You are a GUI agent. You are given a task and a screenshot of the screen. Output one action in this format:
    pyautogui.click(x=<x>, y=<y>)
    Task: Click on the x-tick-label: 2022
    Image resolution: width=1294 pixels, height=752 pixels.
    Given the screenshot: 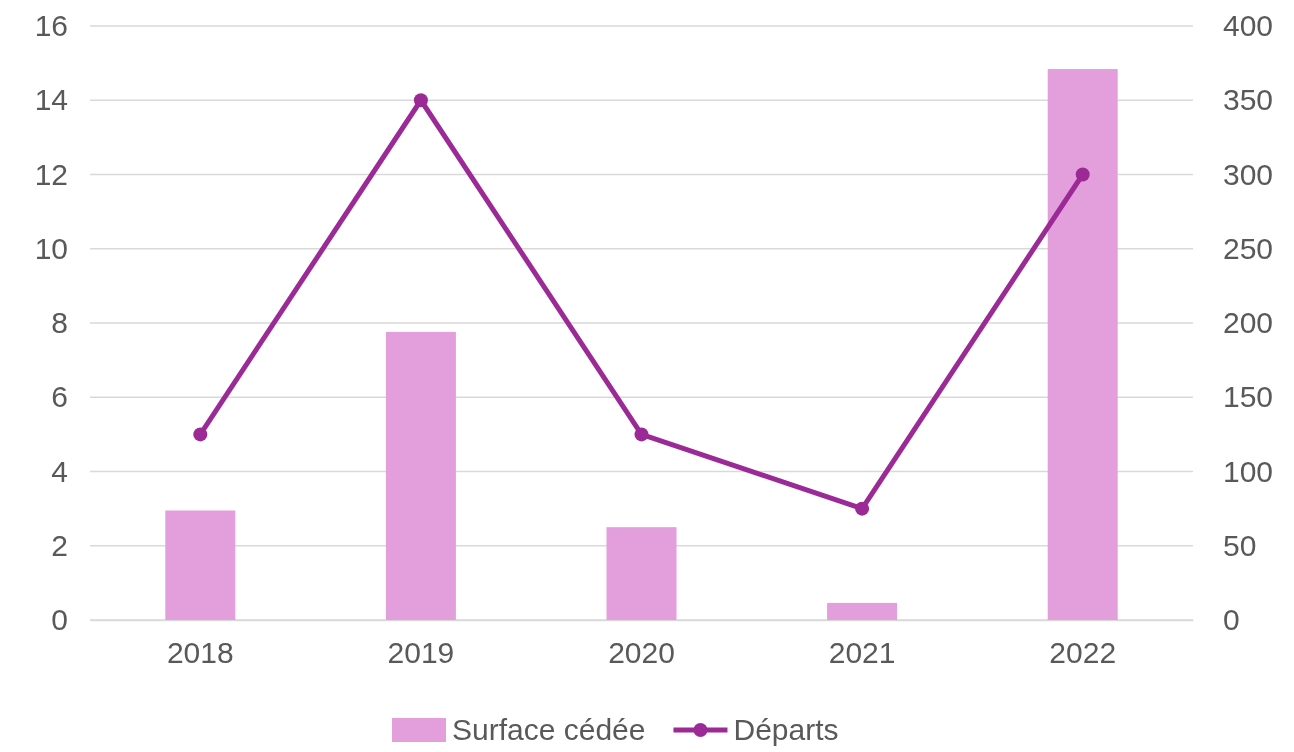 What is the action you would take?
    pyautogui.click(x=1083, y=653)
    